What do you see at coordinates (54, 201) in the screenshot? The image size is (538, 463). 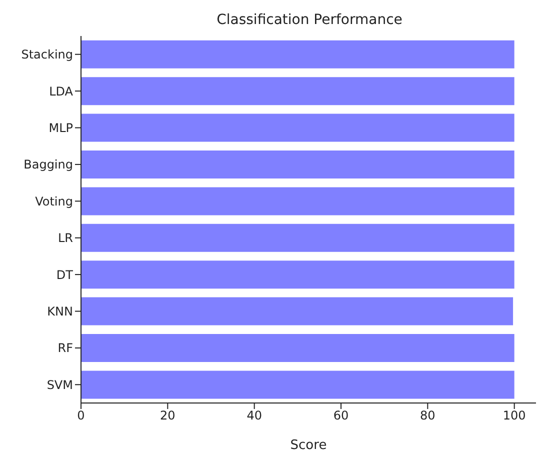 I see `y-tick-label: Voting` at bounding box center [54, 201].